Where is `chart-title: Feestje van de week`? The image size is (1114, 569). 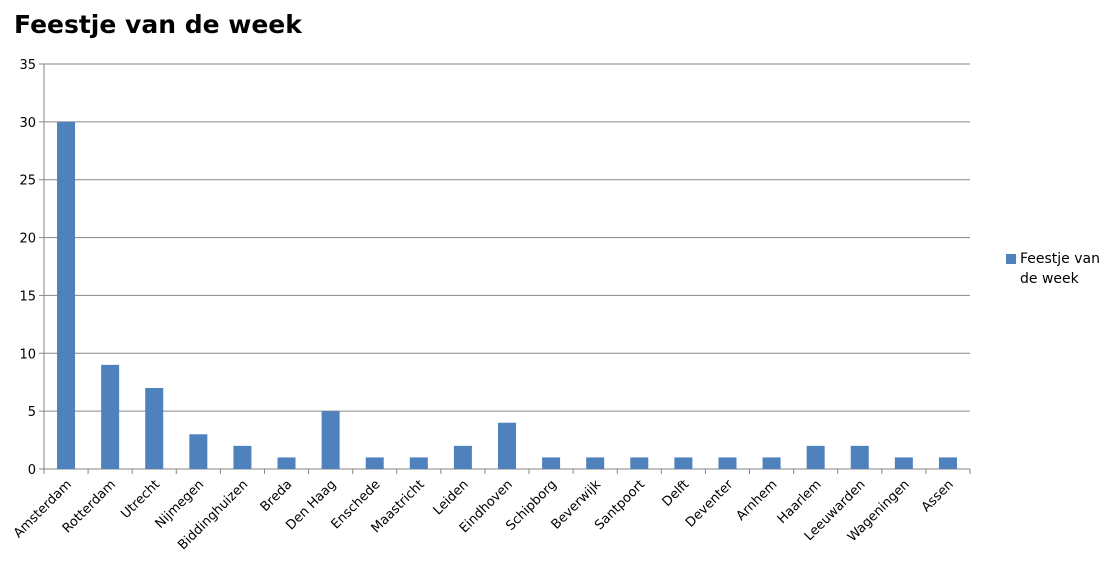
chart-title: Feestje van de week is located at coordinates (158, 24).